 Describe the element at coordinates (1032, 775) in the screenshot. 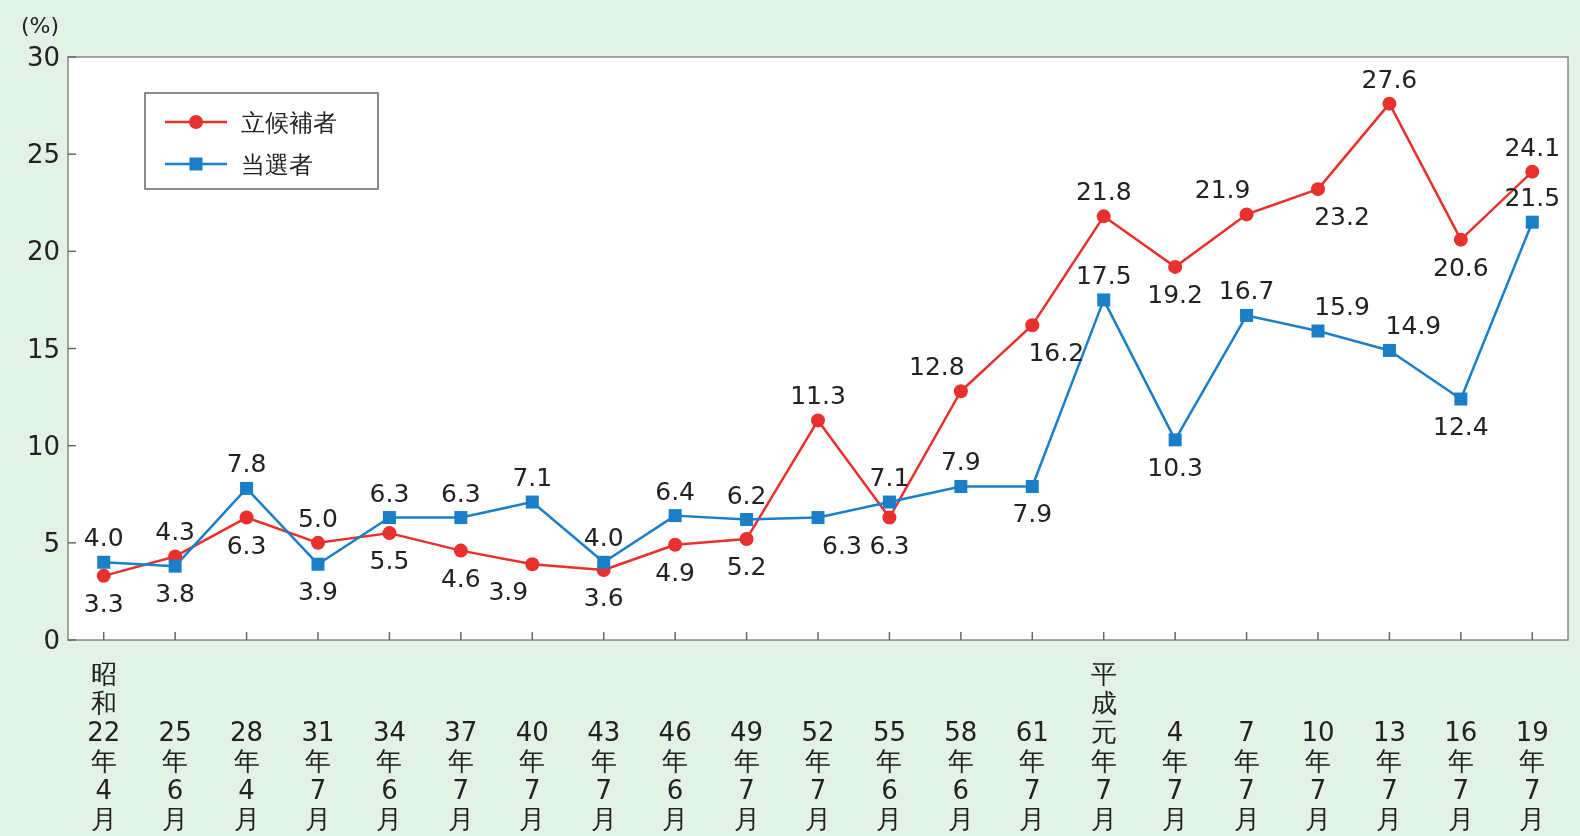

I see `x-tick-label: 61年7月` at that location.